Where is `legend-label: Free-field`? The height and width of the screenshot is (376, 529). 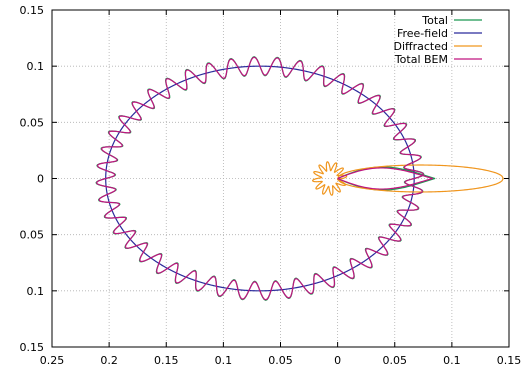
legend-label: Free-field is located at coordinates (422, 33).